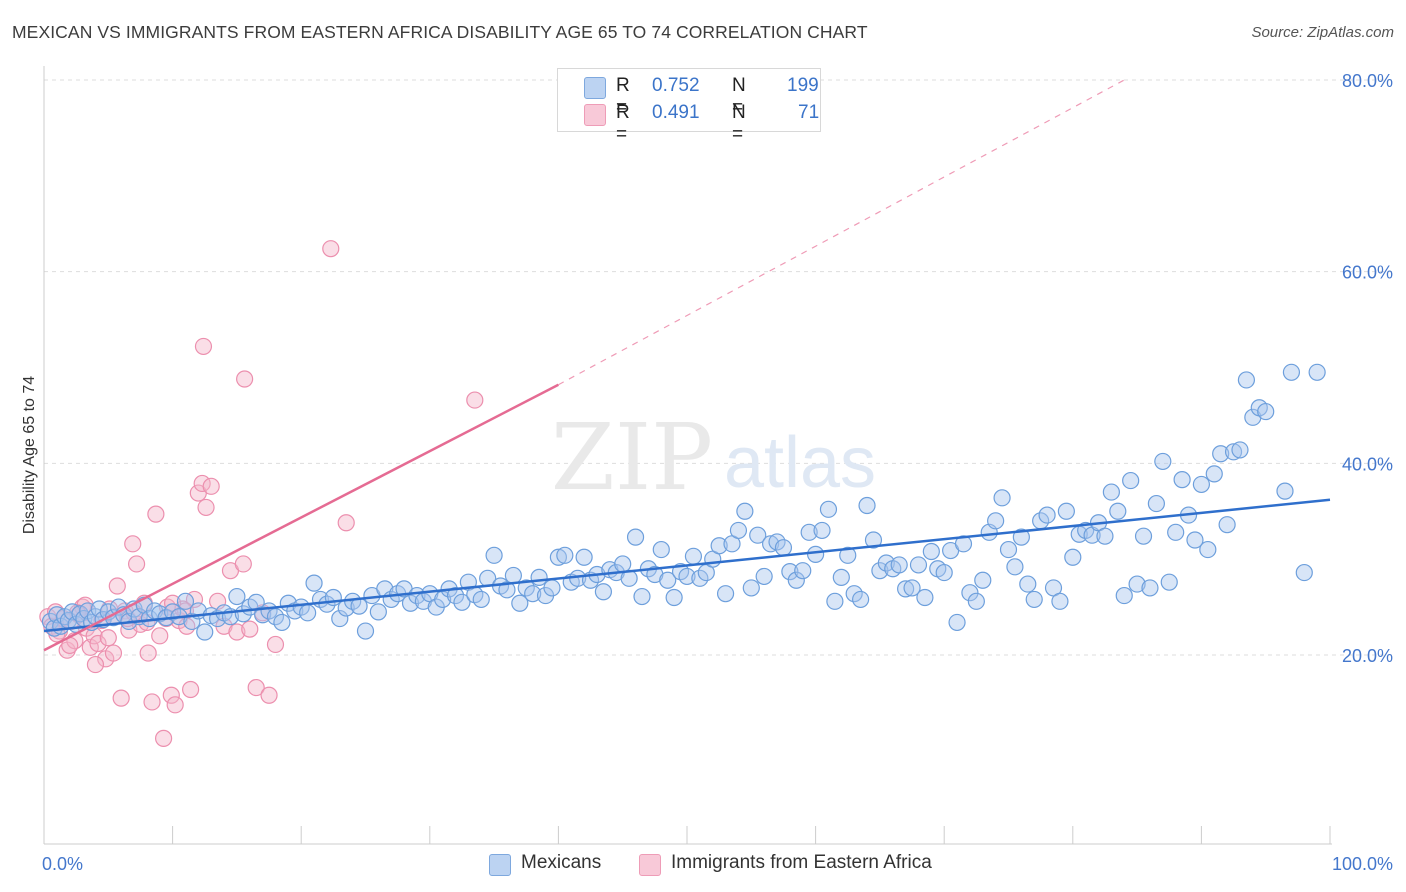 This screenshot has width=1406, height=892. Describe the element at coordinates (1367, 656) in the screenshot. I see `y-tick-label: 20.0%` at that location.